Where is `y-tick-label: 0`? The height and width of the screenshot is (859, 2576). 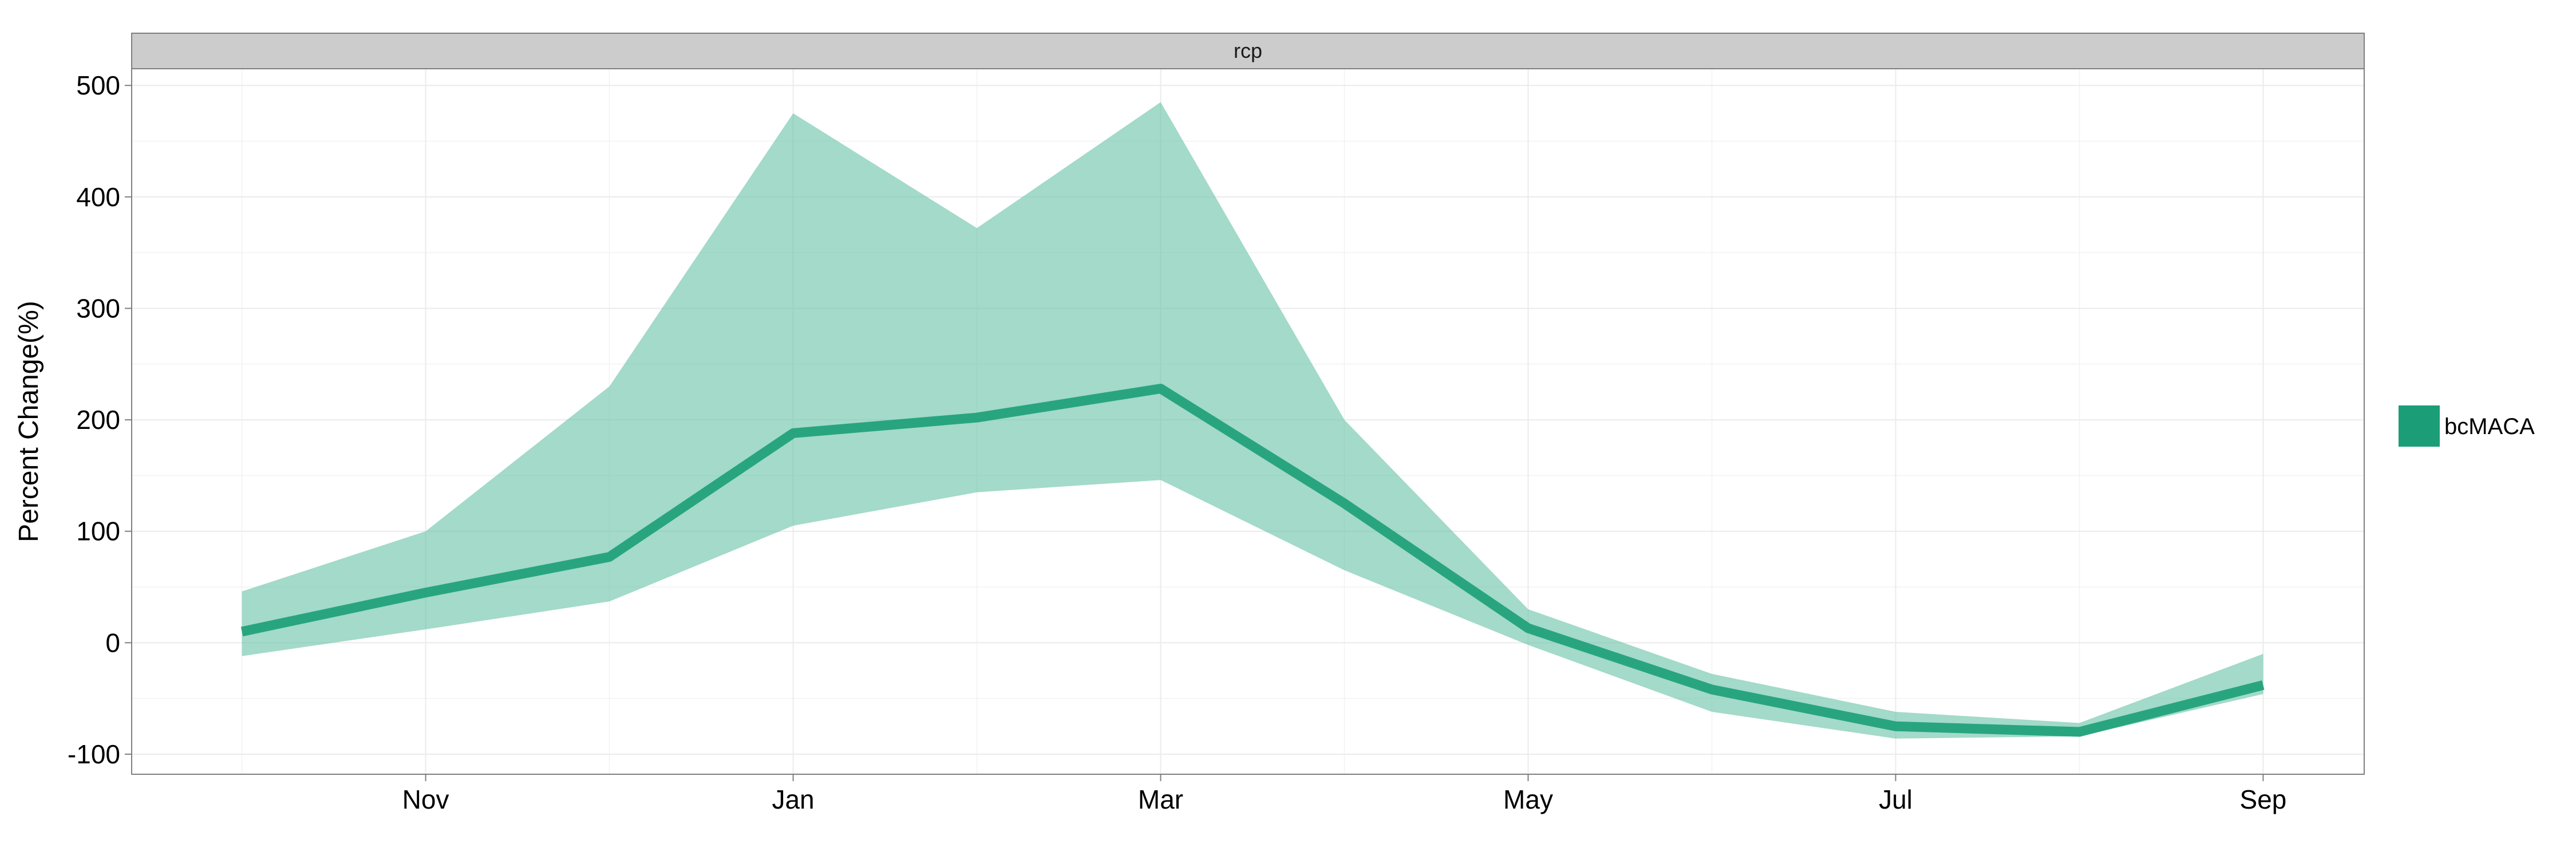
y-tick-label: 0 is located at coordinates (112, 642).